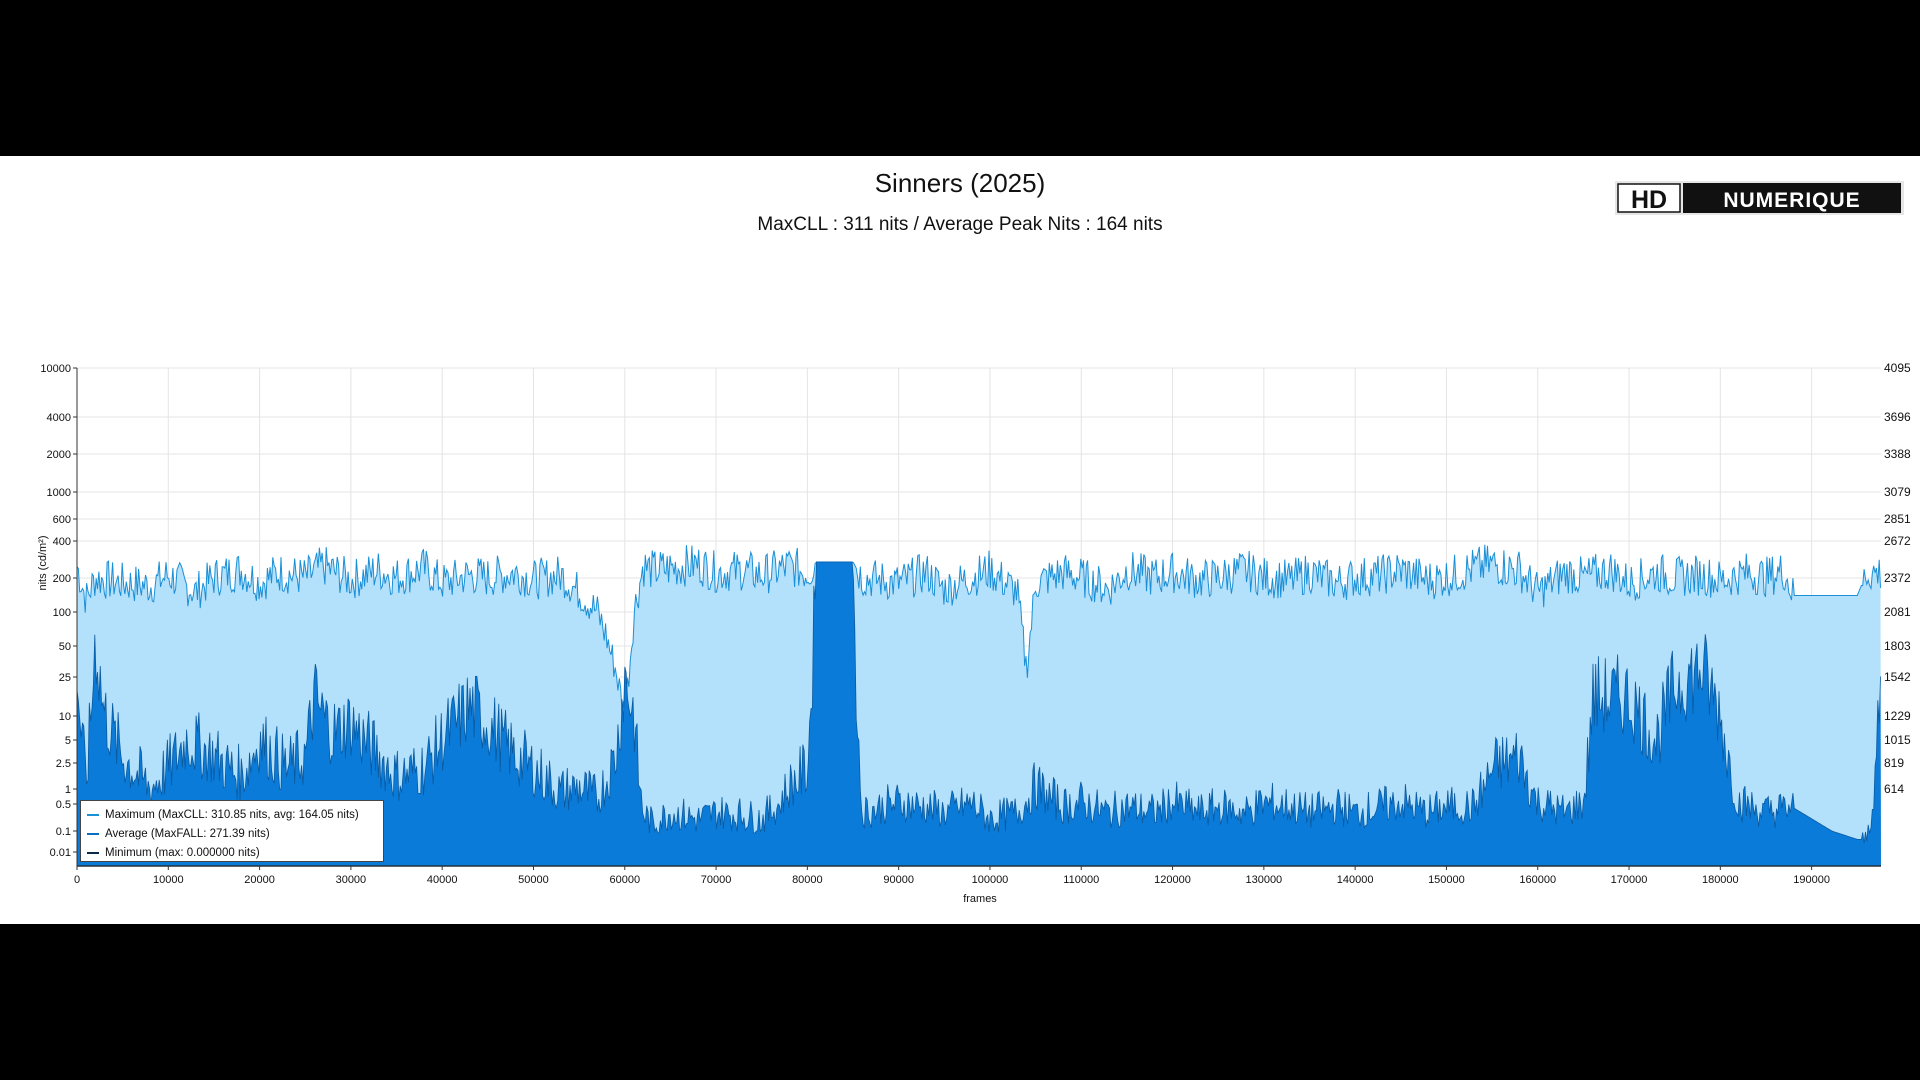 The image size is (1920, 1080). What do you see at coordinates (1894, 789) in the screenshot?
I see `y-right-tick-label: 614` at bounding box center [1894, 789].